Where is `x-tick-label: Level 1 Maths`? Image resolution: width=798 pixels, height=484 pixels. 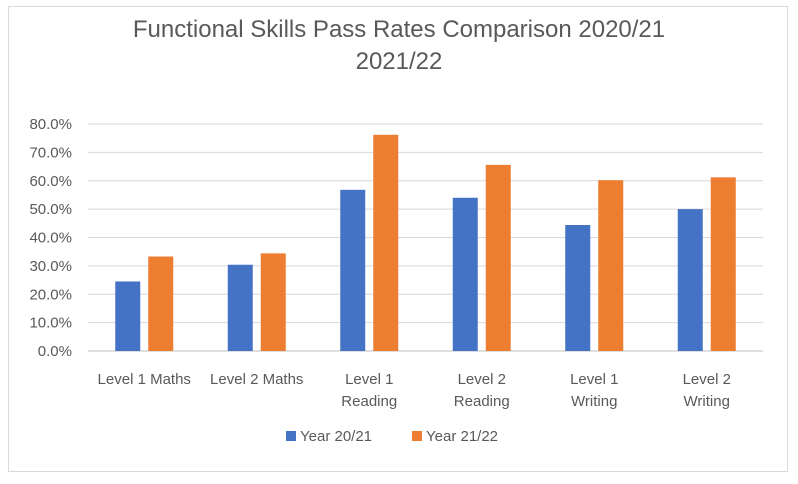
x-tick-label: Level 1 Maths is located at coordinates (144, 379).